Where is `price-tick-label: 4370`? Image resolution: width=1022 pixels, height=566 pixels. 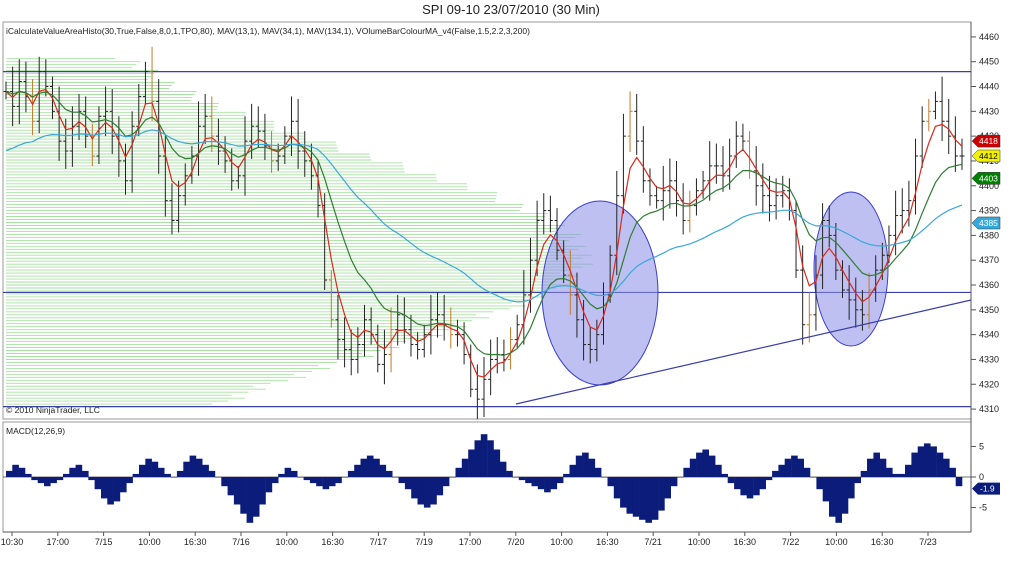
price-tick-label: 4370 is located at coordinates (989, 260).